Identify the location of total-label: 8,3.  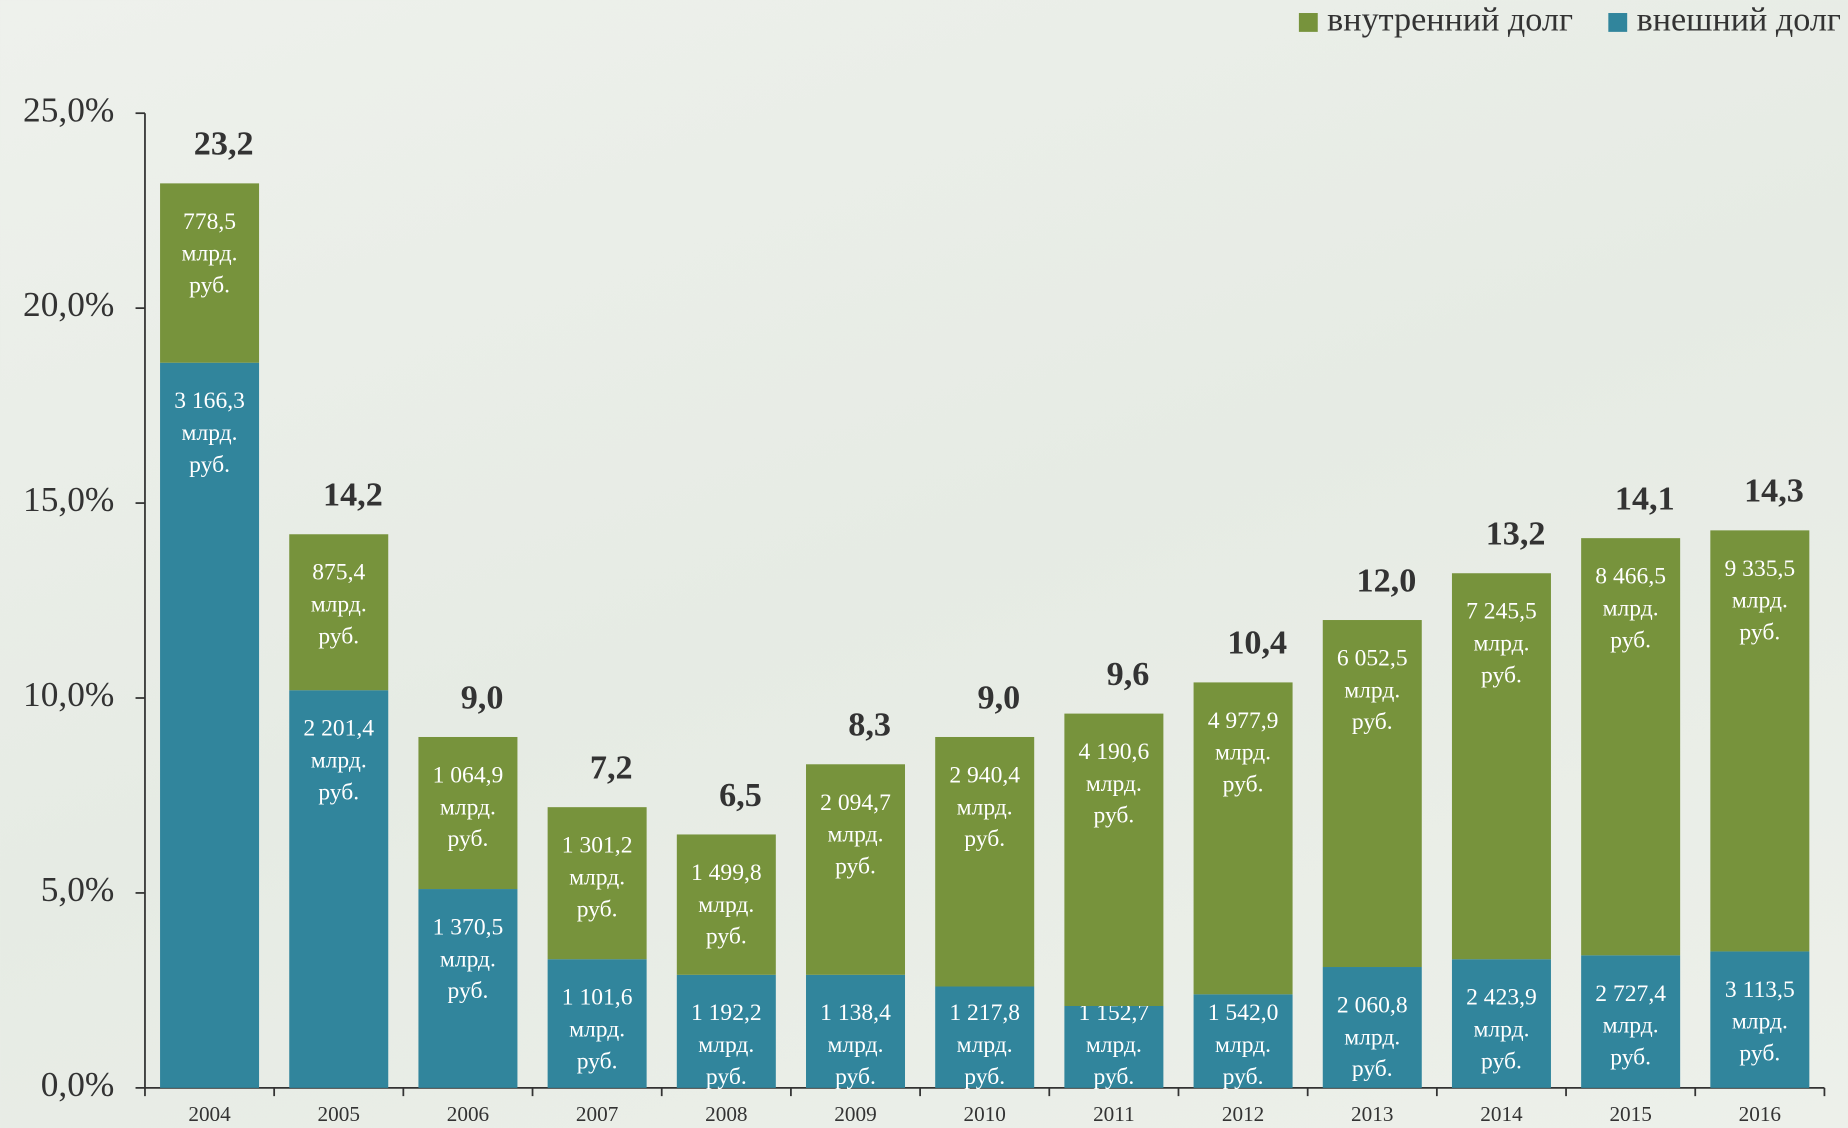
(869, 725).